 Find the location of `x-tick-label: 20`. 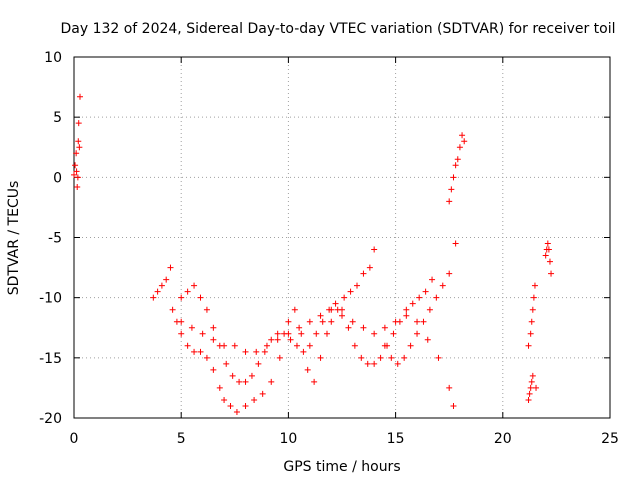

x-tick-label: 20 is located at coordinates (503, 439).